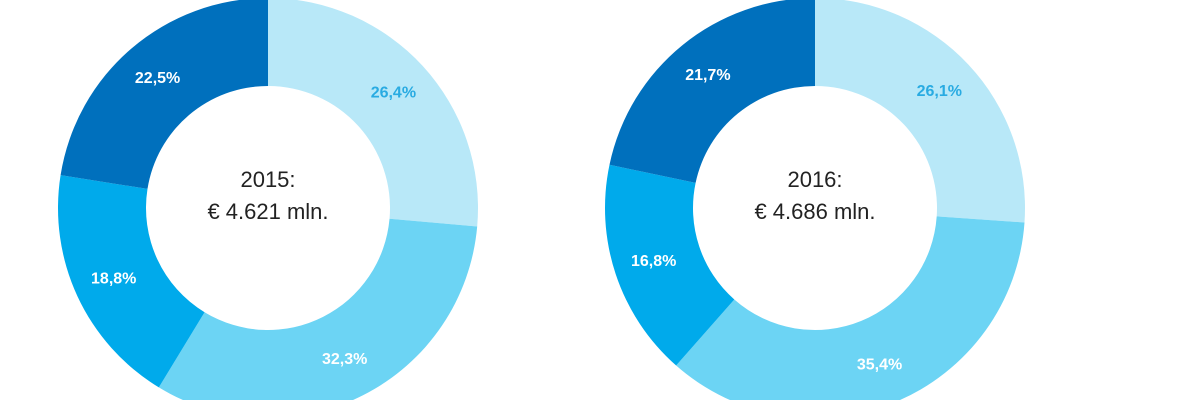  What do you see at coordinates (393, 92) in the screenshot?
I see `value-label: 26,4%` at bounding box center [393, 92].